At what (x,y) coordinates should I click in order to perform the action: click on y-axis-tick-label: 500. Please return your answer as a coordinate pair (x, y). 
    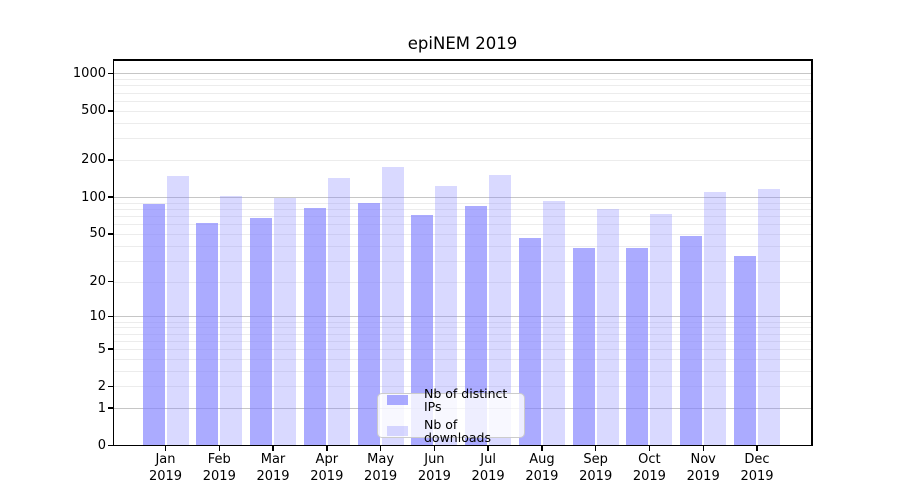
    Looking at the image, I should click on (93, 111).